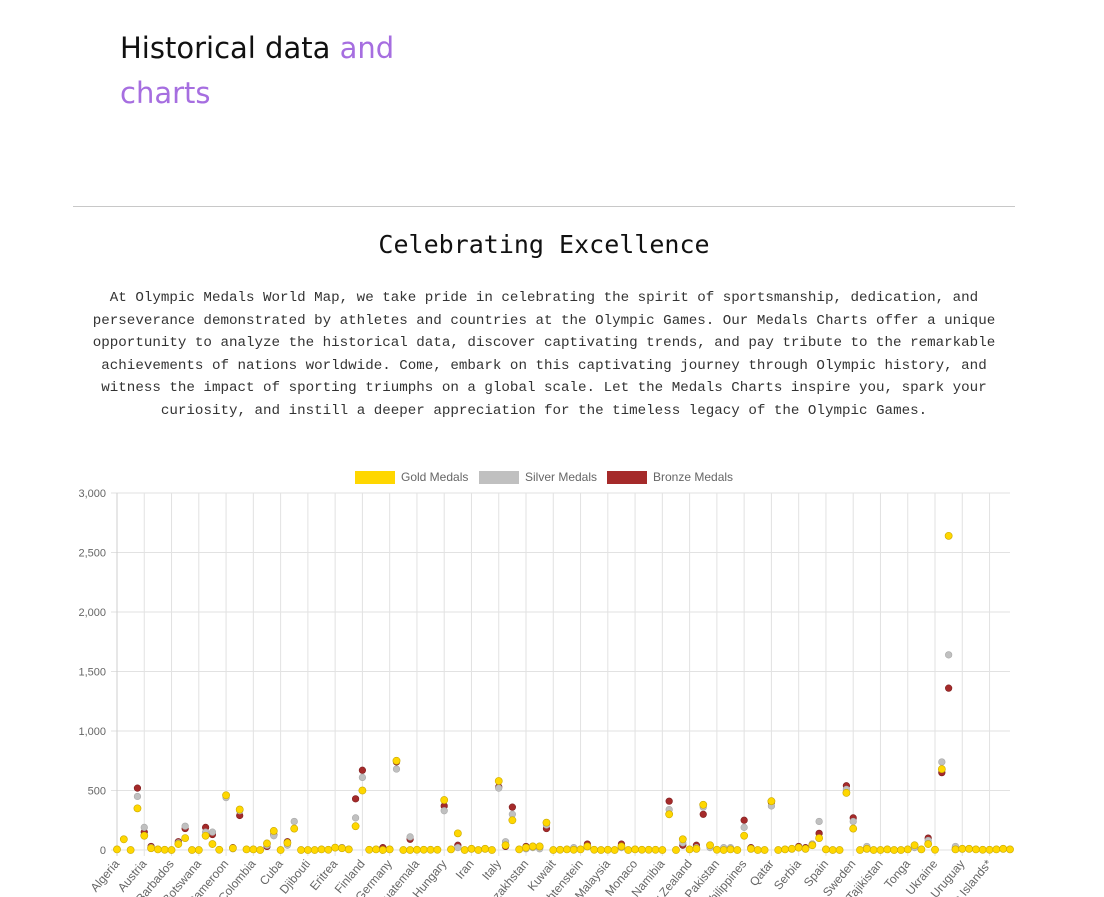 Image resolution: width=1104 pixels, height=897 pixels. What do you see at coordinates (375, 477) in the screenshot?
I see `legend-swatch-gold` at bounding box center [375, 477].